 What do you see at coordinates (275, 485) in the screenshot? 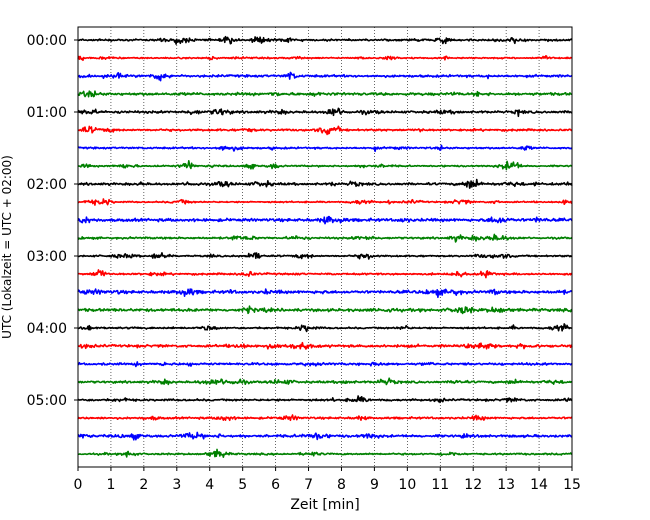
I see `x-tick-label: 6` at bounding box center [275, 485].